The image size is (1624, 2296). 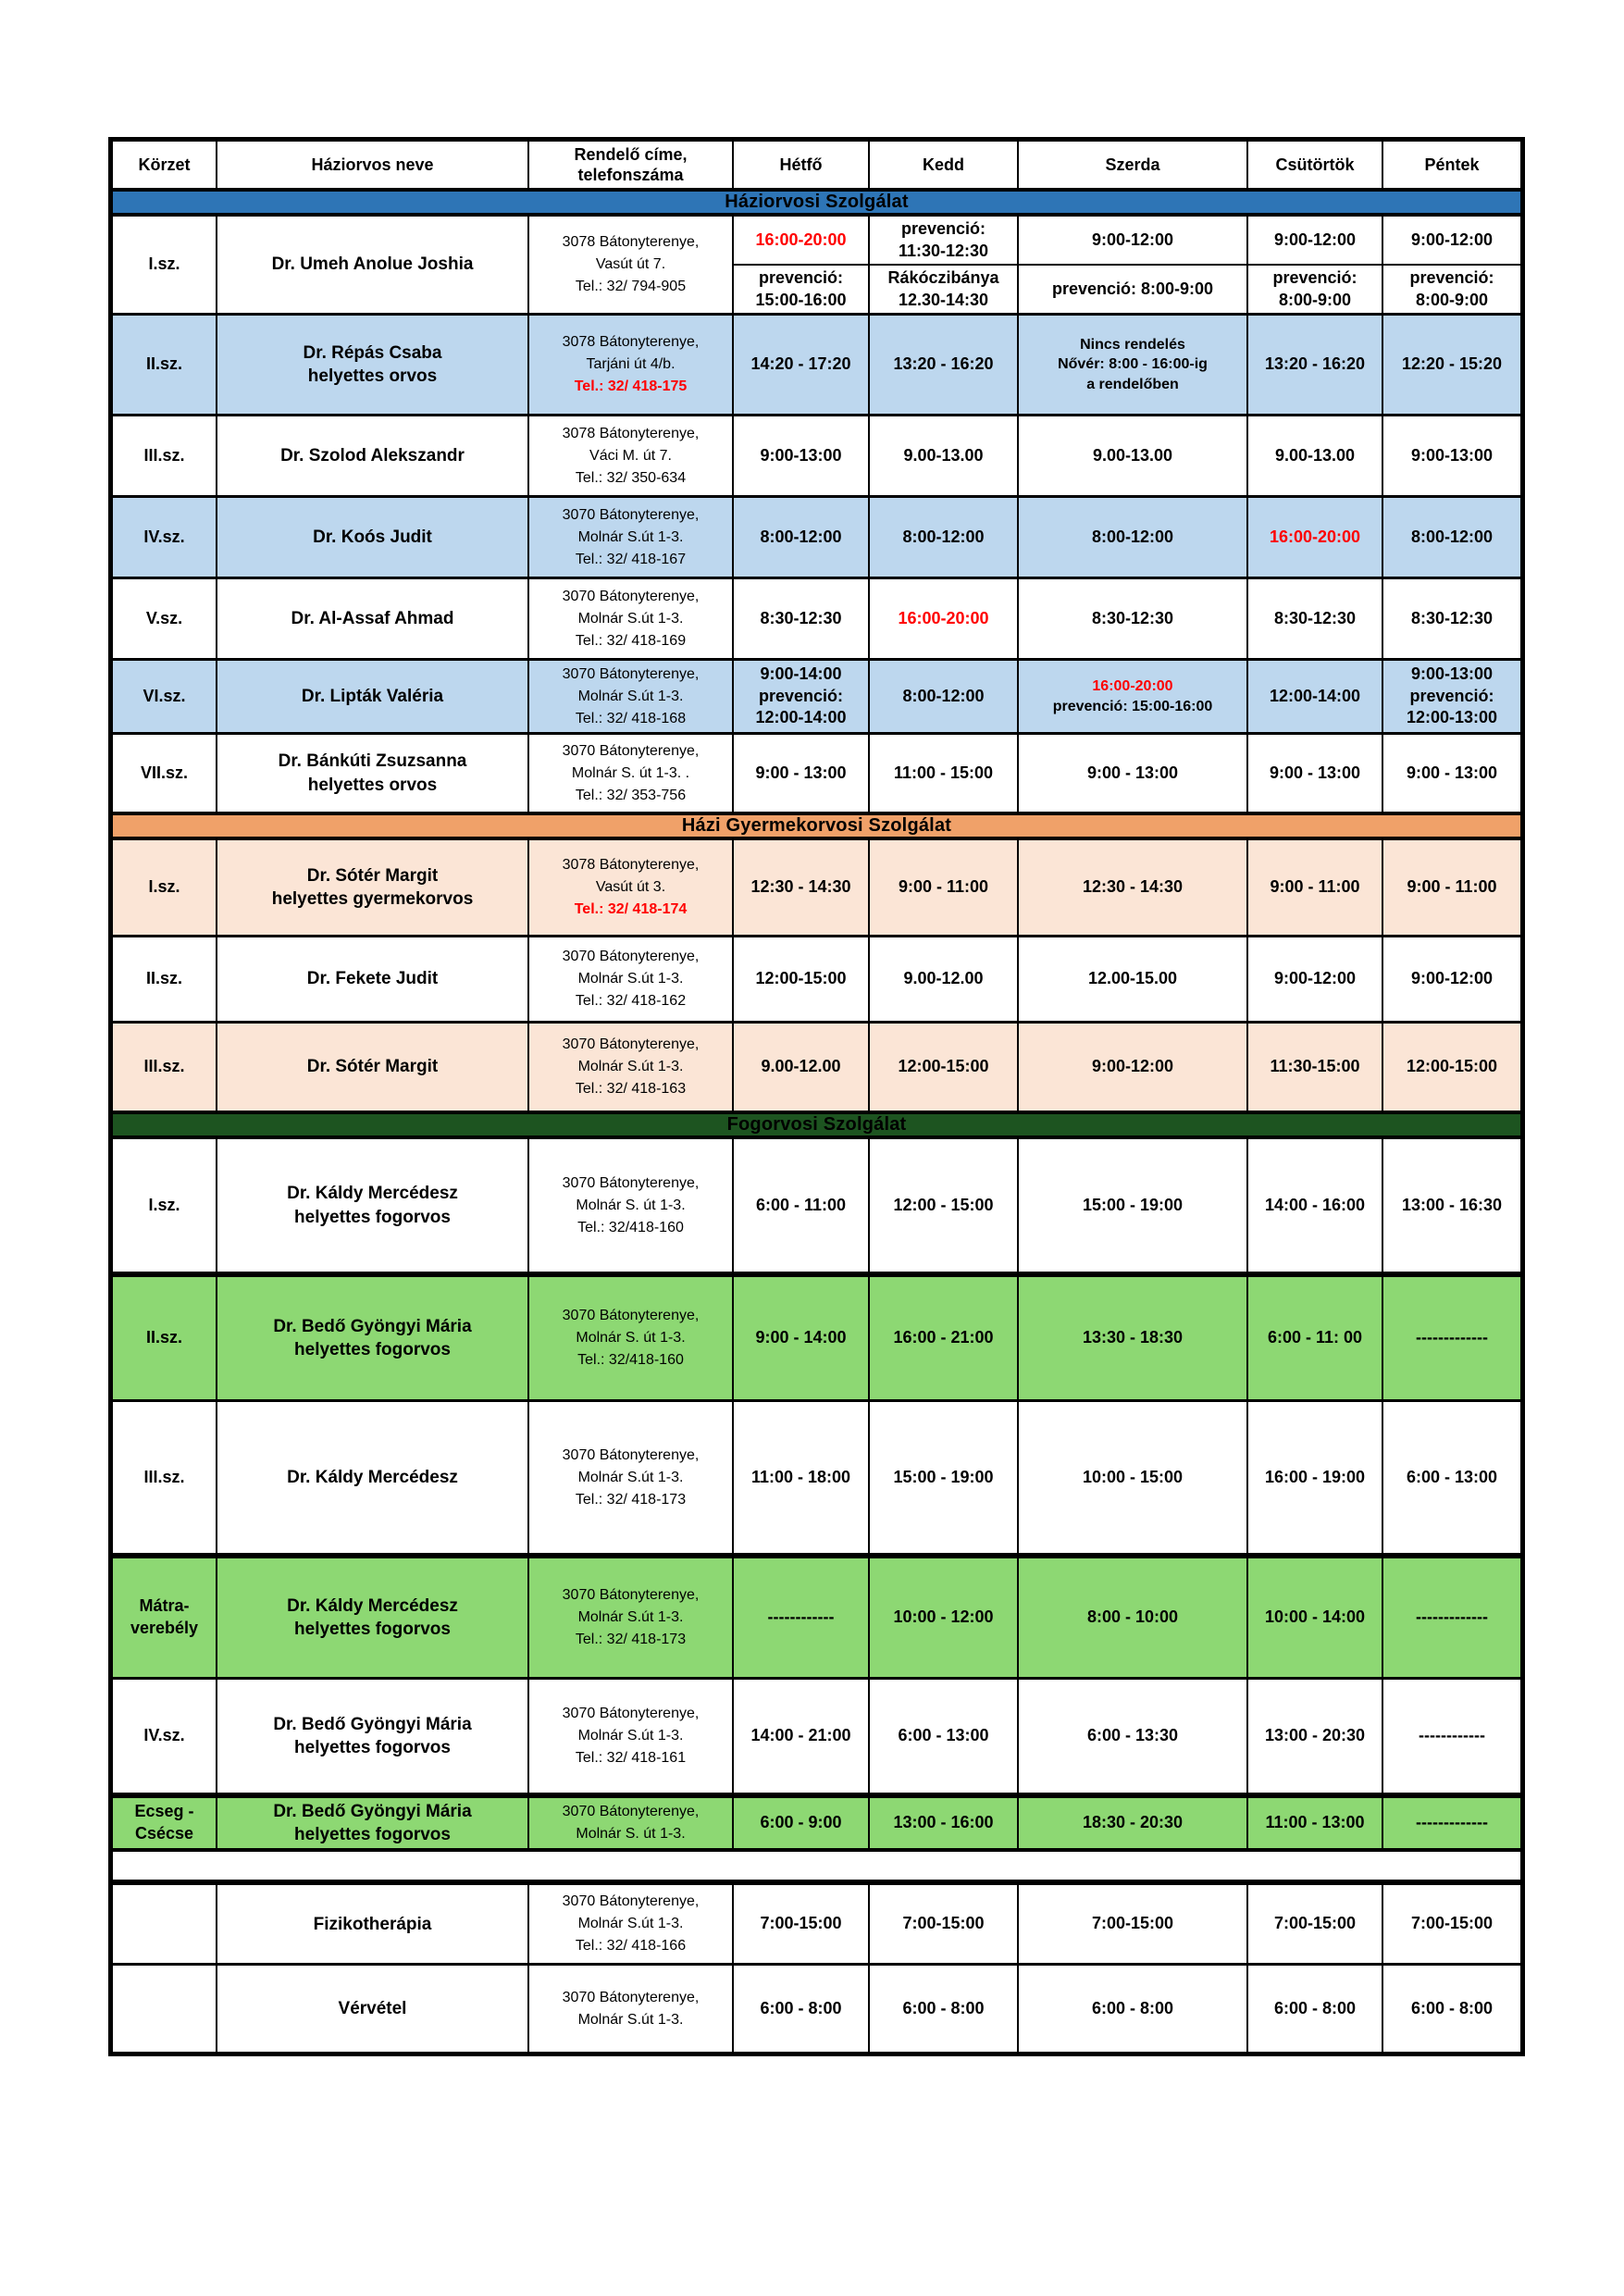 I want to click on header-label: Rendelő címe, telefonszáma, so click(x=631, y=165).